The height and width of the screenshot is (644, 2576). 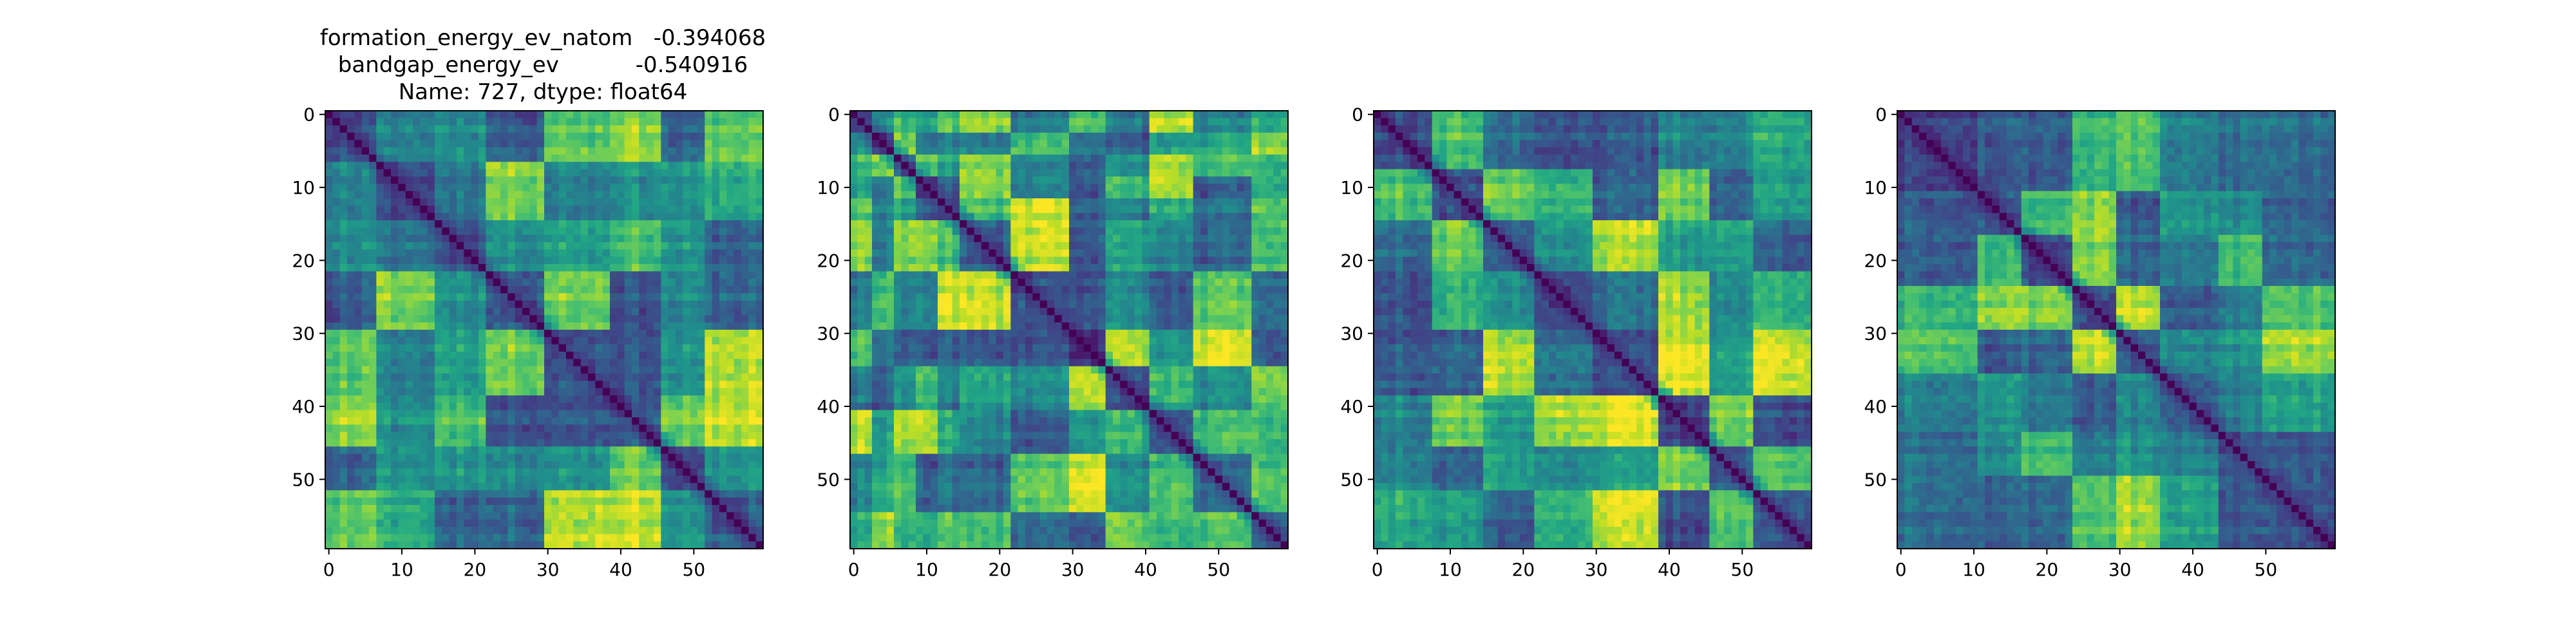 What do you see at coordinates (543, 38) in the screenshot?
I see `title-line-1: formation_energy_ev_natom -0.394068` at bounding box center [543, 38].